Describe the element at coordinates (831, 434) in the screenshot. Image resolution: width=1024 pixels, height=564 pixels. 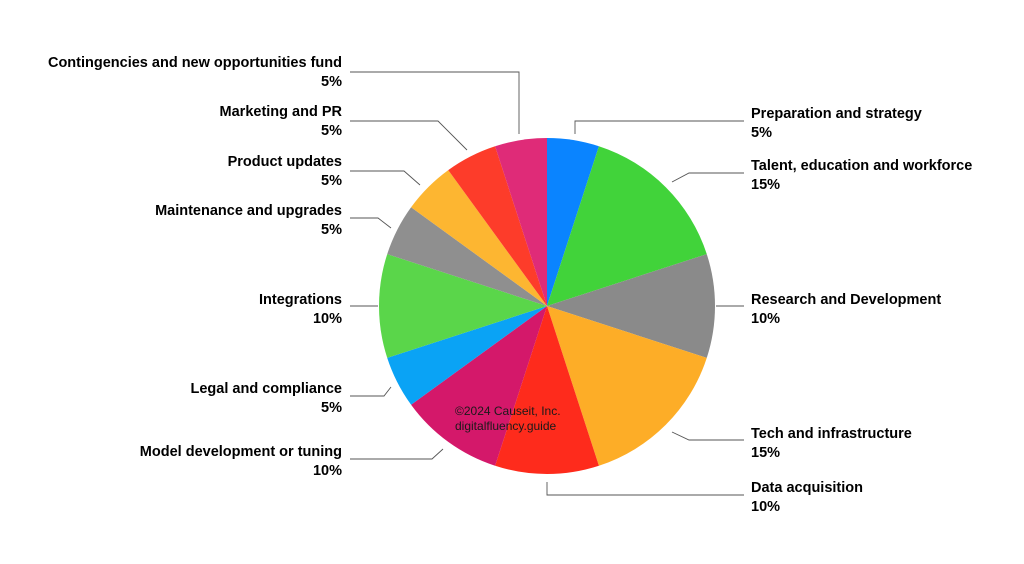
I see `slice-label: Tech and infrastructure` at that location.